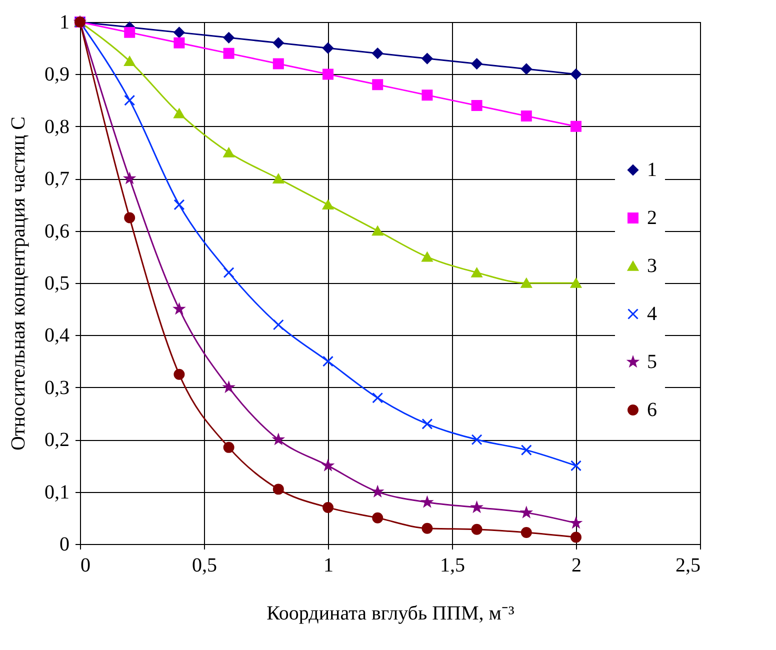 Image resolution: width=776 pixels, height=650 pixels. Describe the element at coordinates (652, 170) in the screenshot. I see `legend-label: 1` at that location.